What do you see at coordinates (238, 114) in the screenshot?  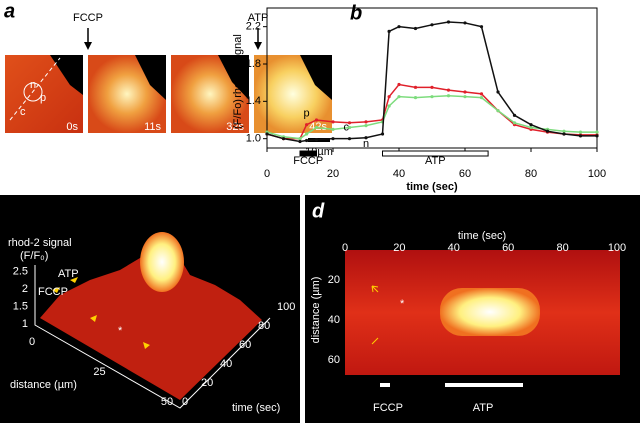 I see `y-axis-unit: (F/Fo)` at bounding box center [238, 114].